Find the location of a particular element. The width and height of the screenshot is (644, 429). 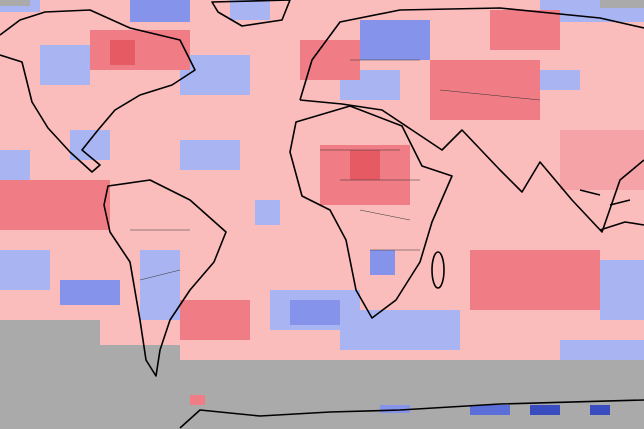

madagascar is located at coordinates (438, 270).